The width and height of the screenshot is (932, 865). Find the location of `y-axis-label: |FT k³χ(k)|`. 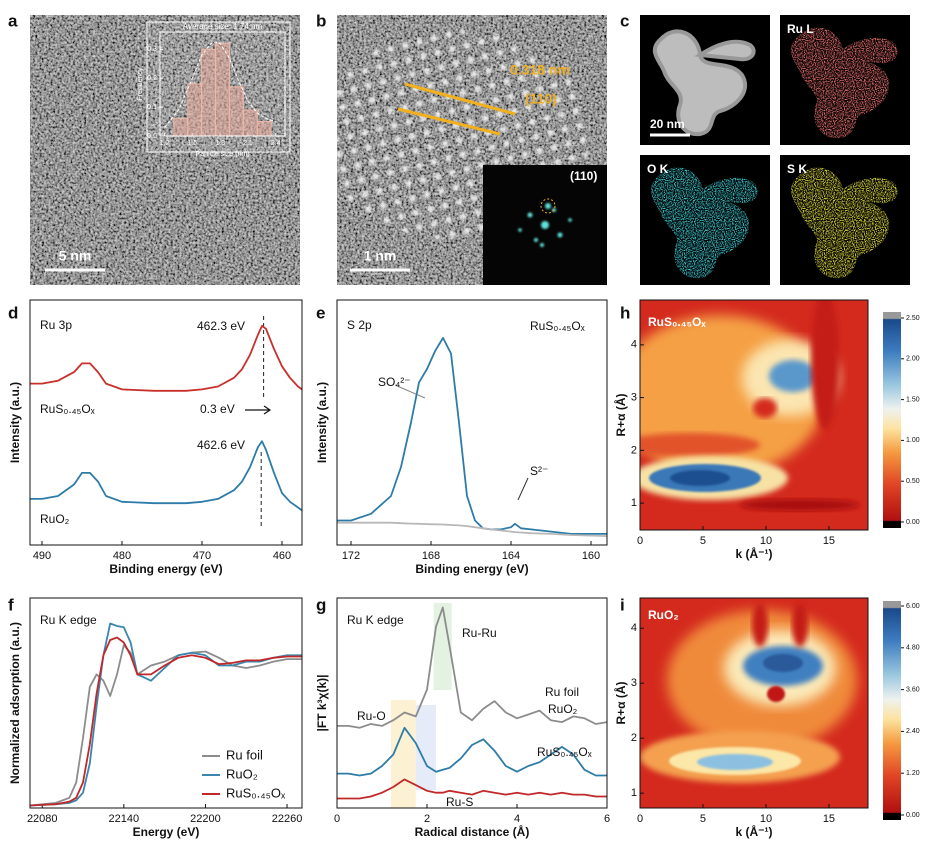

y-axis-label: |FT k³χ(k)| is located at coordinates (322, 703).